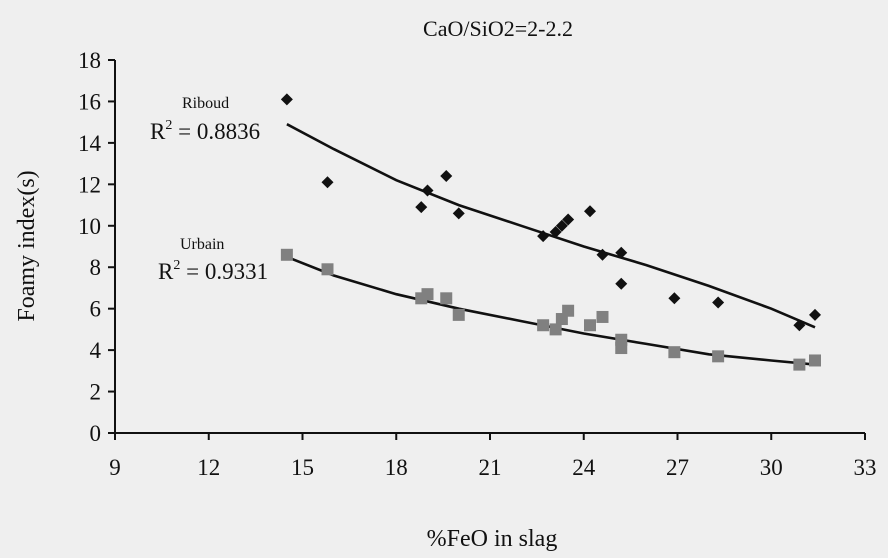  What do you see at coordinates (216, 131) in the screenshot?
I see `r-squared-value: = 0.8836` at bounding box center [216, 131].